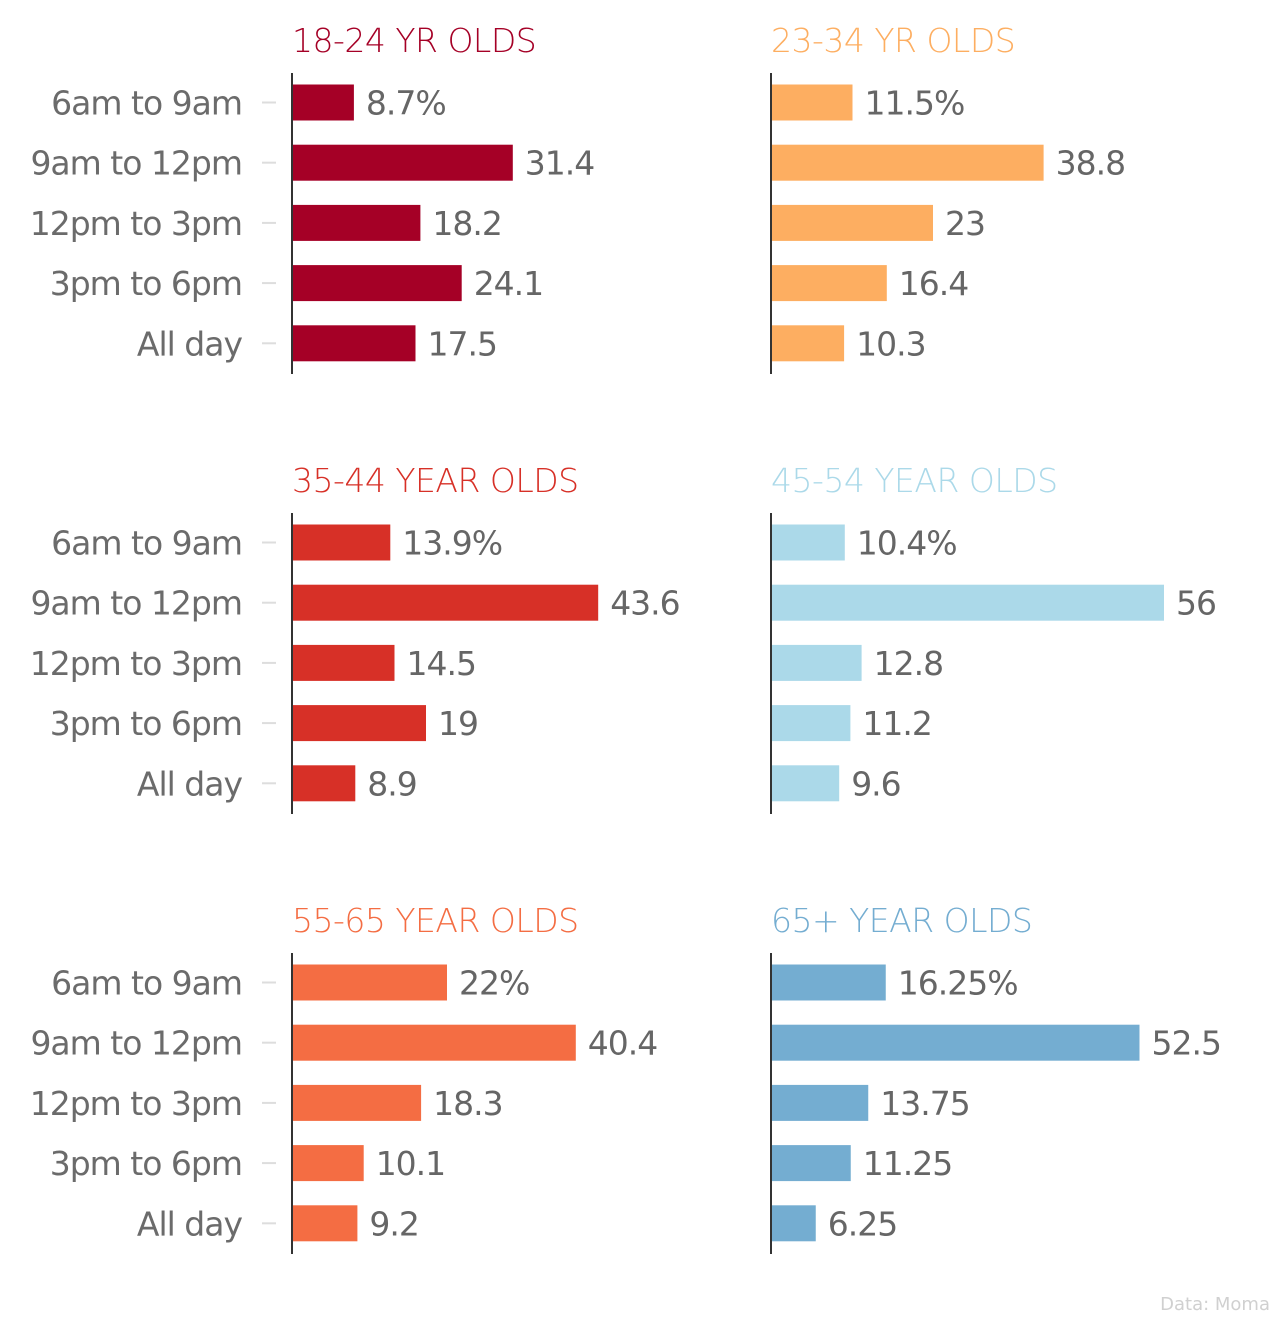 The width and height of the screenshot is (1280, 1320). I want to click on chart-panel: 45-54 YEAR OLDS 10.4% 56 12.8 11.2 9.6, so click(993, 637).